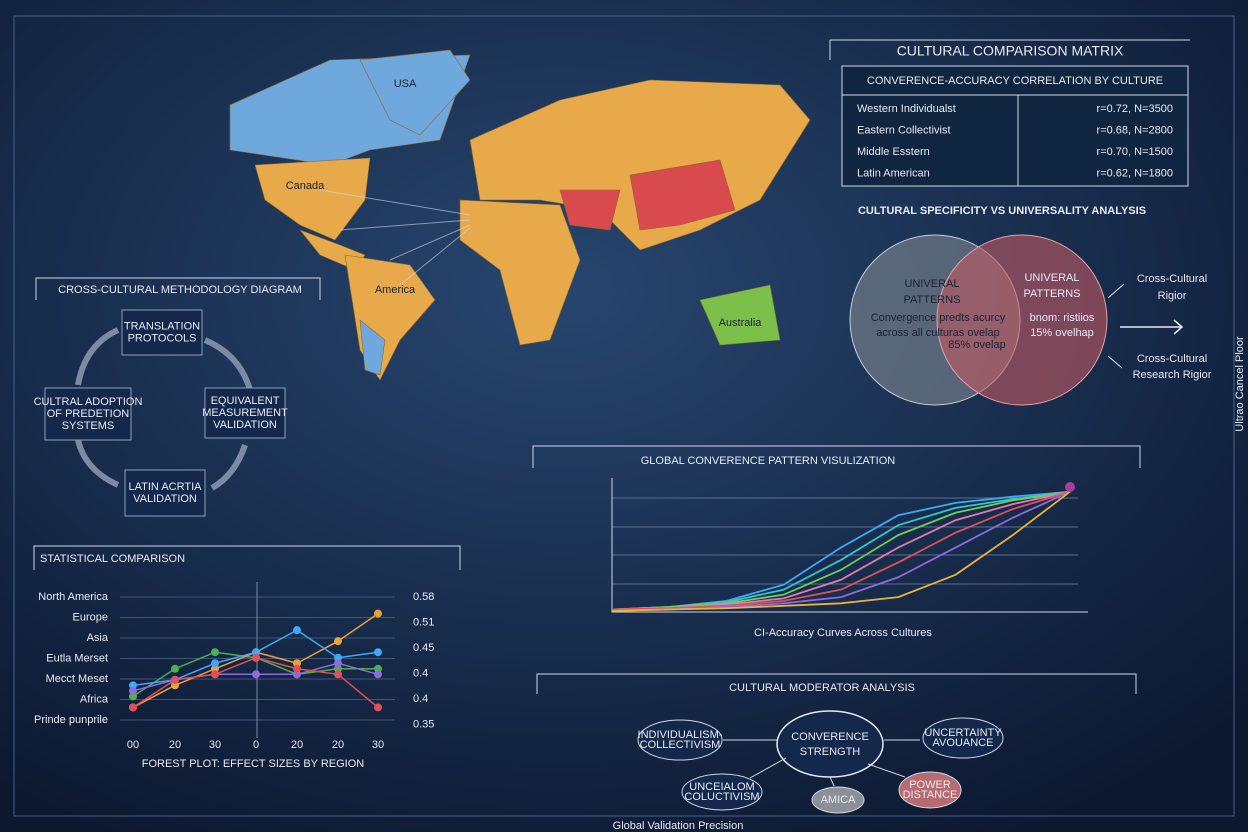 This screenshot has height=832, width=1248. Describe the element at coordinates (71, 720) in the screenshot. I see `row-label: Prinde punprile` at that location.